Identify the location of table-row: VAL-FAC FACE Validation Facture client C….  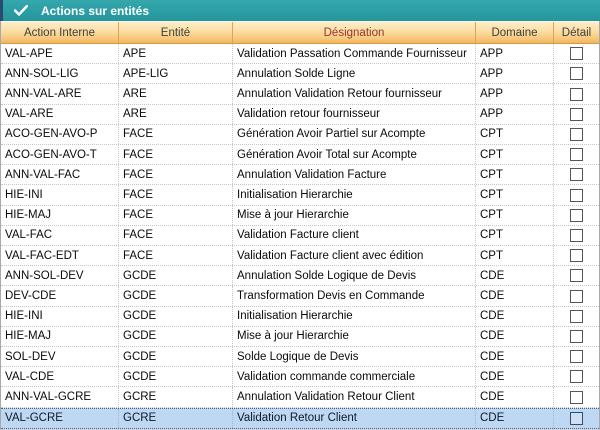
(300, 236).